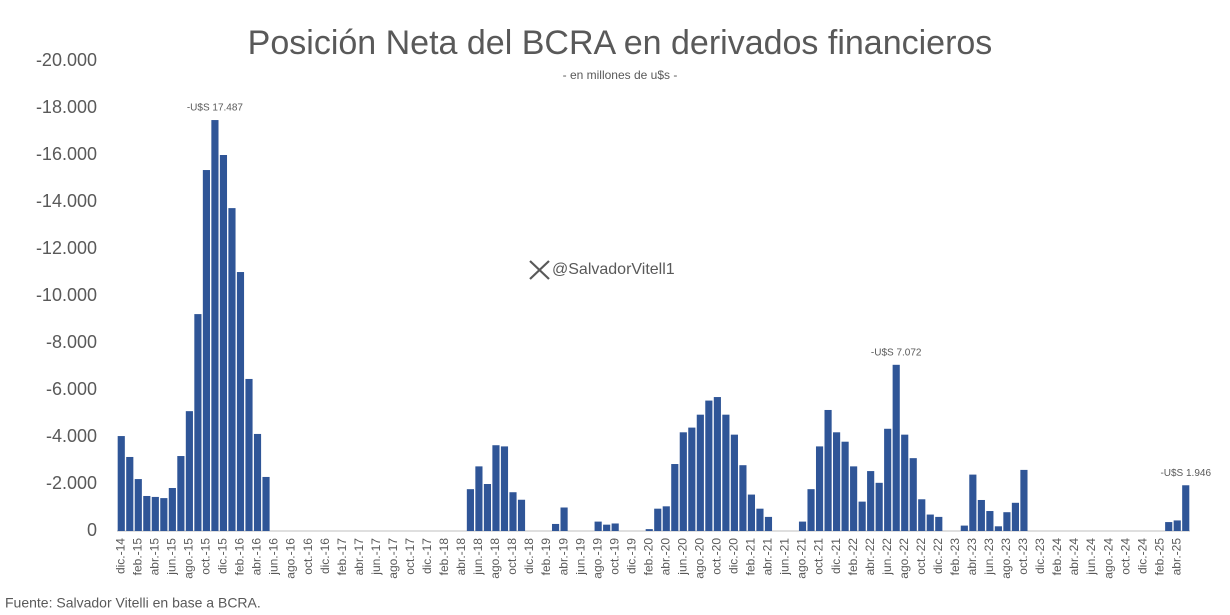 This screenshot has width=1230, height=615. What do you see at coordinates (206, 556) in the screenshot?
I see `x-tick-label: oct.-15` at bounding box center [206, 556].